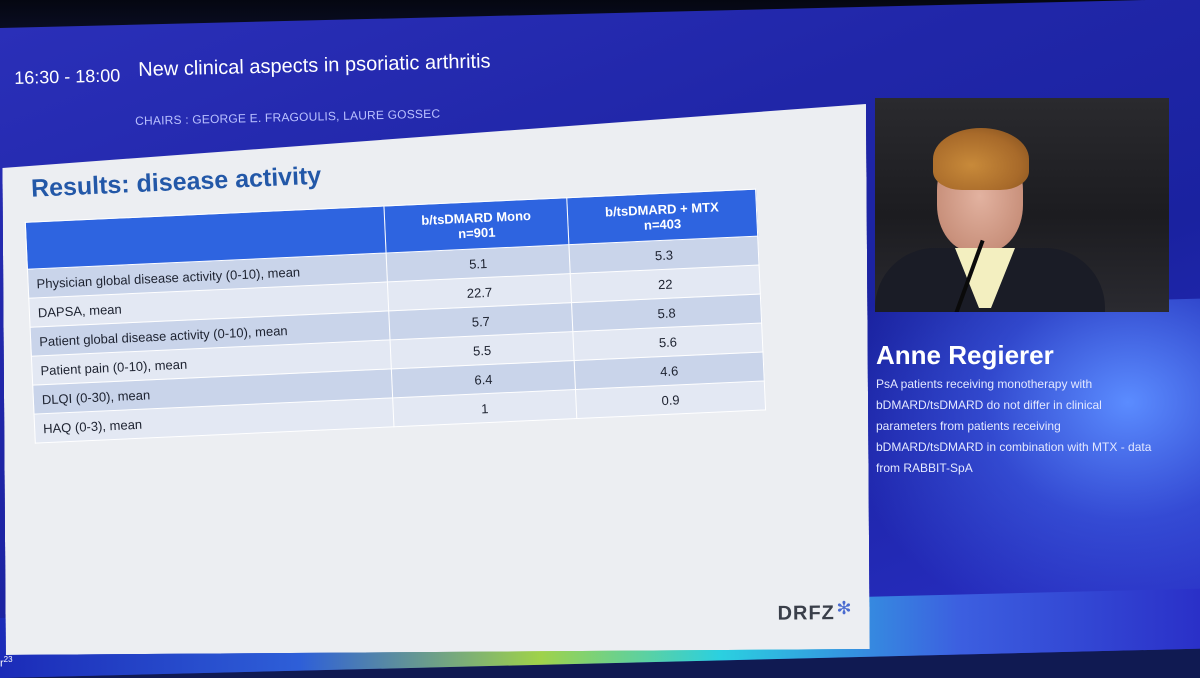 This screenshot has height=678, width=1200. I want to click on session-time: 16:30 - 18:00, so click(67, 76).